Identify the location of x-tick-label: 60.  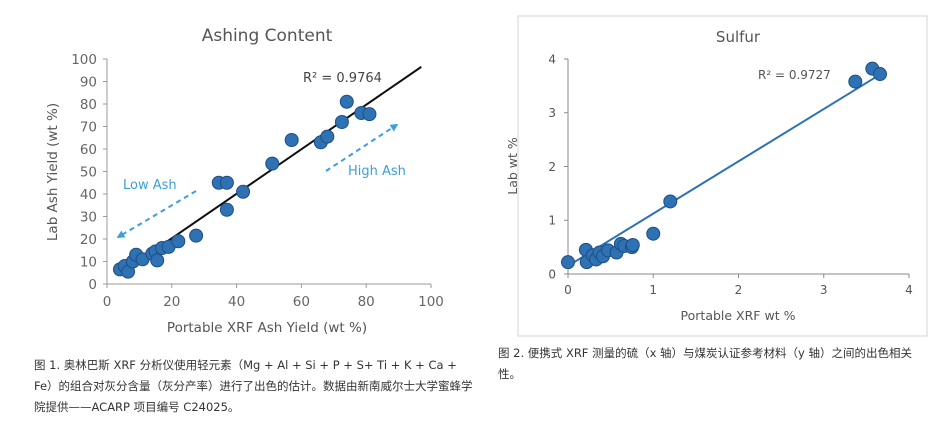
(301, 302).